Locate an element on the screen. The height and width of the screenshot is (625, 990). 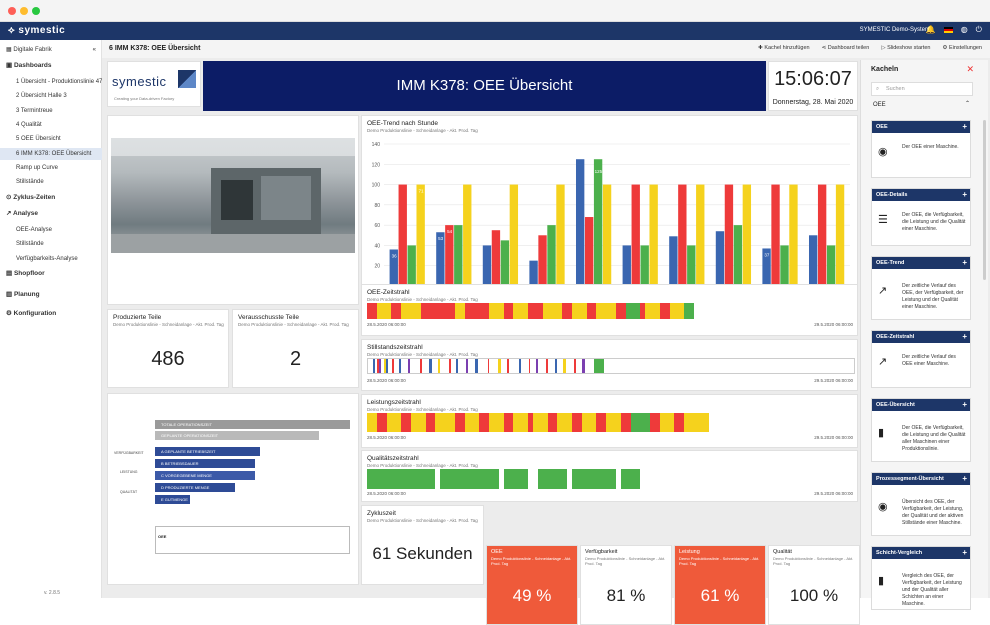
panel-title: Kacheln is located at coordinates (885, 69).